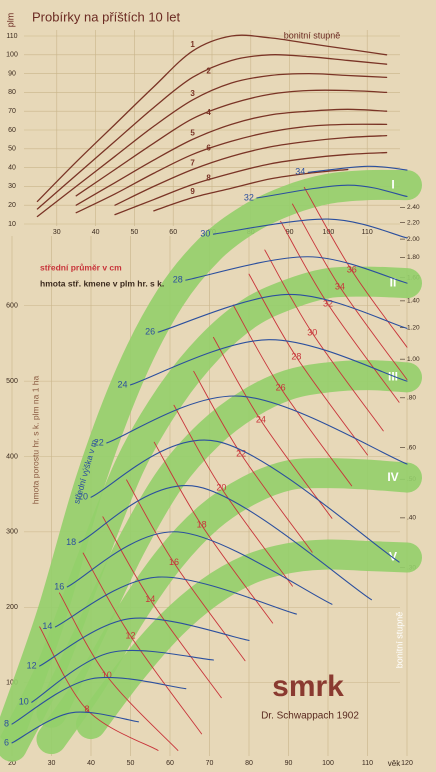 The height and width of the screenshot is (772, 436). What do you see at coordinates (12, 306) in the screenshot?
I see `y-tick-label: 600` at bounding box center [12, 306].